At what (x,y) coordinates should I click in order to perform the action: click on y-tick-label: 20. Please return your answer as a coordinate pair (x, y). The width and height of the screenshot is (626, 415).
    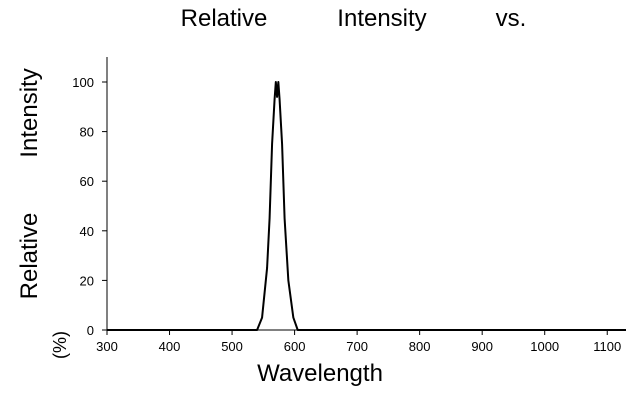
    Looking at the image, I should click on (87, 280).